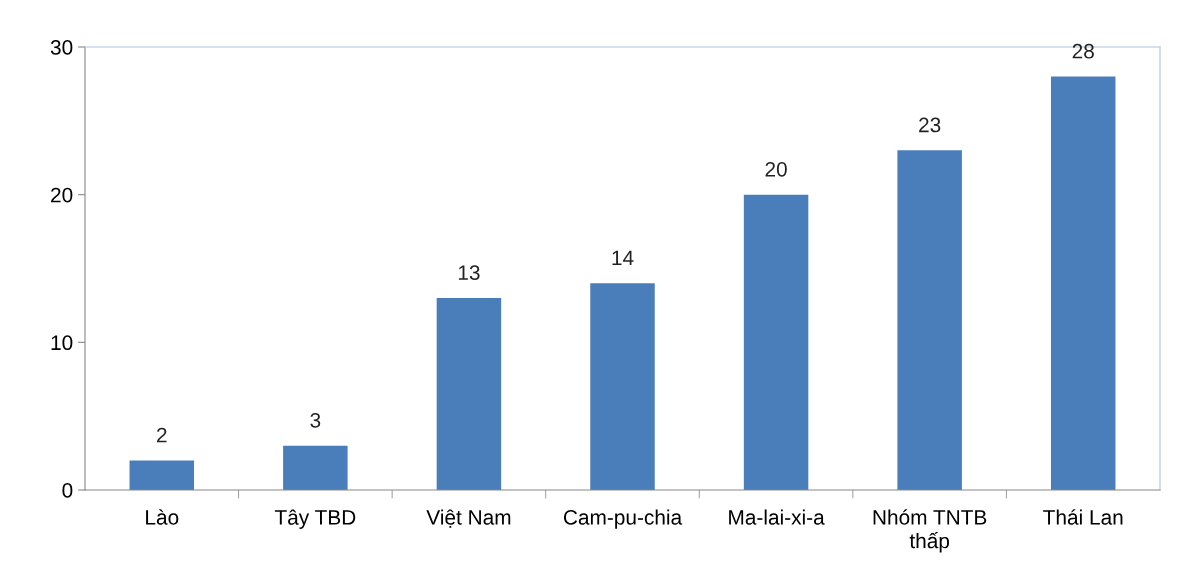  I want to click on y-tick-label: 20, so click(62, 195).